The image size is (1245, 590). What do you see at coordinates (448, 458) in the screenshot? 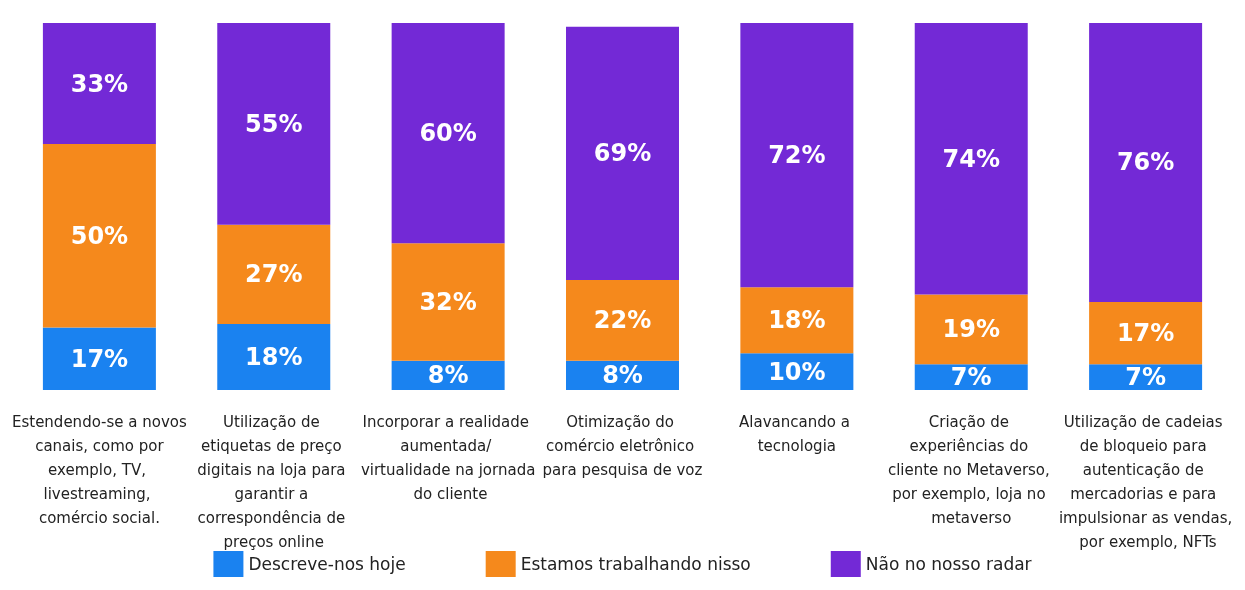
I see `x-tick-label: Incorporar a realidade aumentada/ virtualidade na jornada do cliente` at bounding box center [448, 458].